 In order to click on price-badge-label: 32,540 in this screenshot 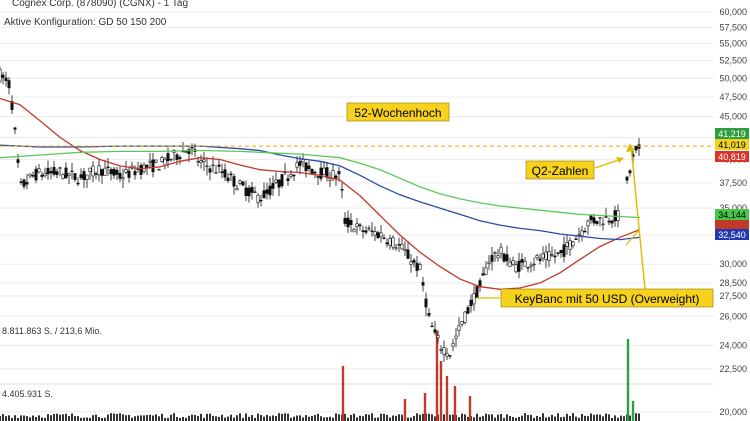, I will do `click(732, 235)`.